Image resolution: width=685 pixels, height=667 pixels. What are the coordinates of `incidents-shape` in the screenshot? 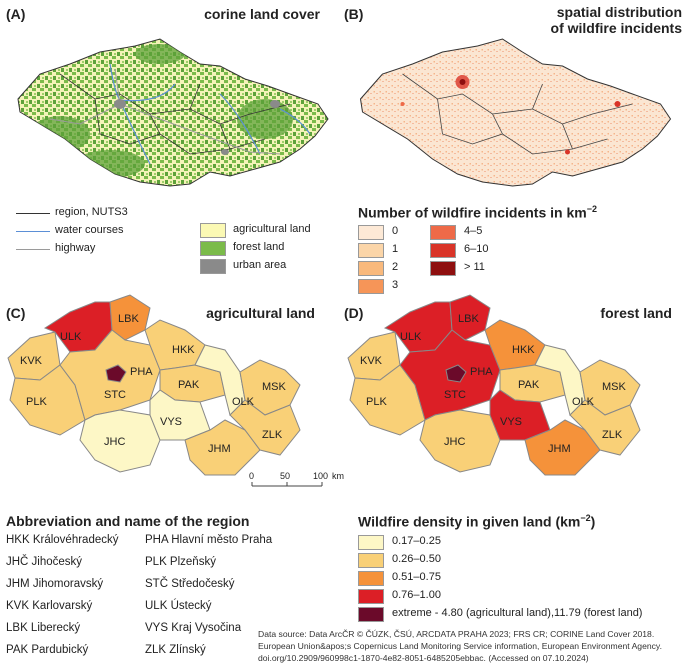 It's located at (515, 112).